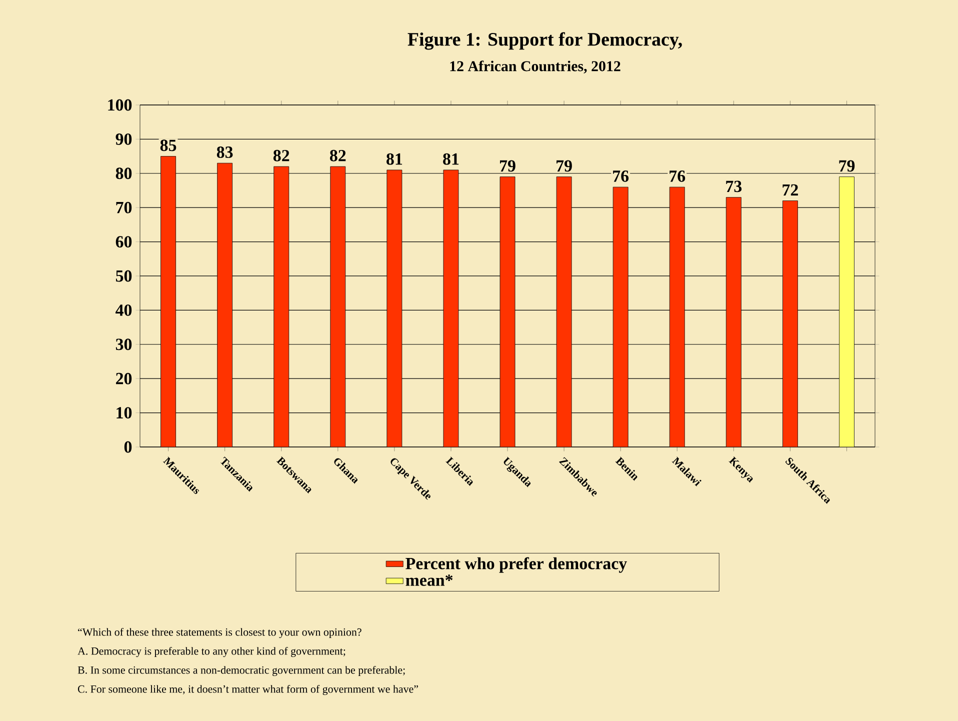 This screenshot has width=958, height=721. Describe the element at coordinates (734, 186) in the screenshot. I see `data-label: 73` at that location.